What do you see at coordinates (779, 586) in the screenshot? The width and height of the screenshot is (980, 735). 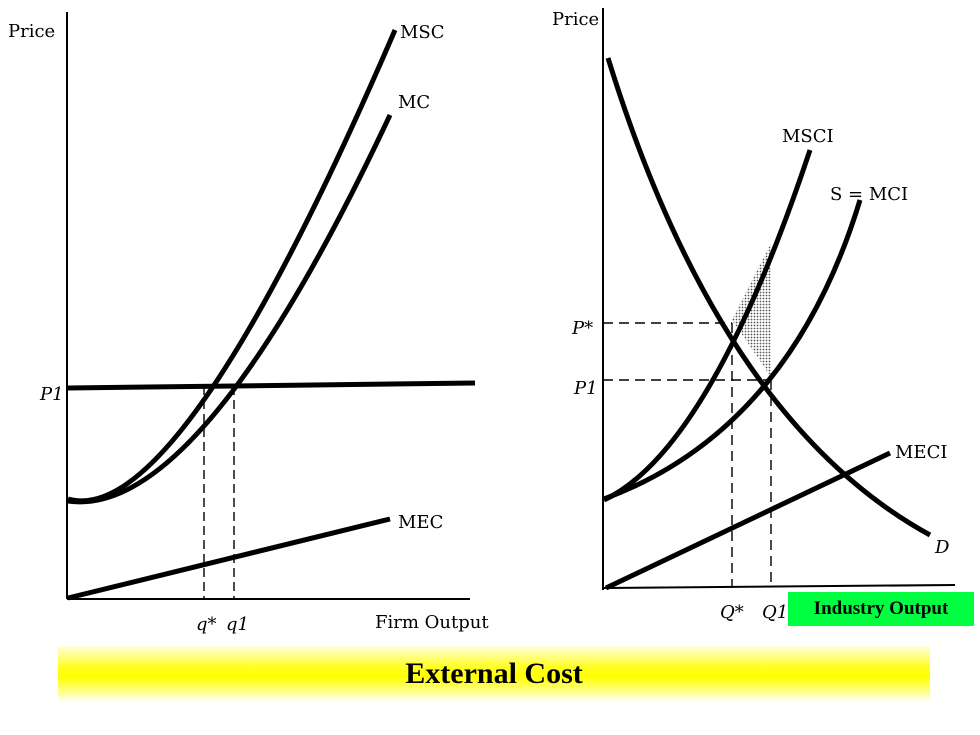 I see `right-x-axis` at bounding box center [779, 586].